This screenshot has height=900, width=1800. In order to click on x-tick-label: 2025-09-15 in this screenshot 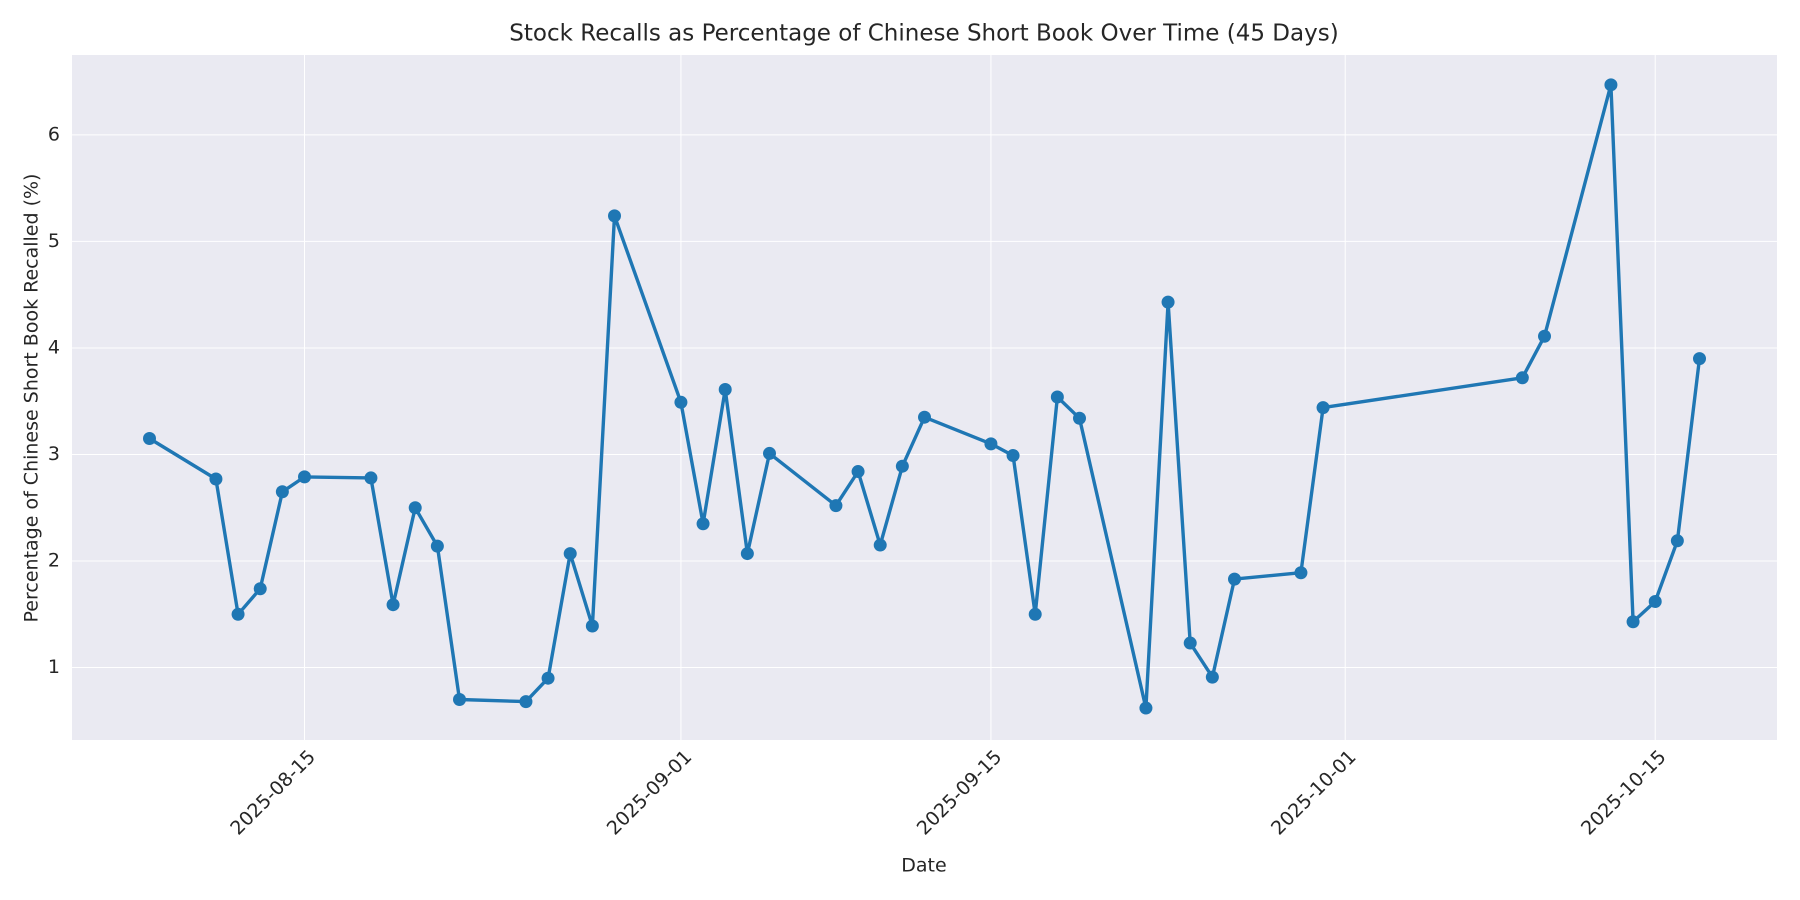, I will do `click(960, 793)`.